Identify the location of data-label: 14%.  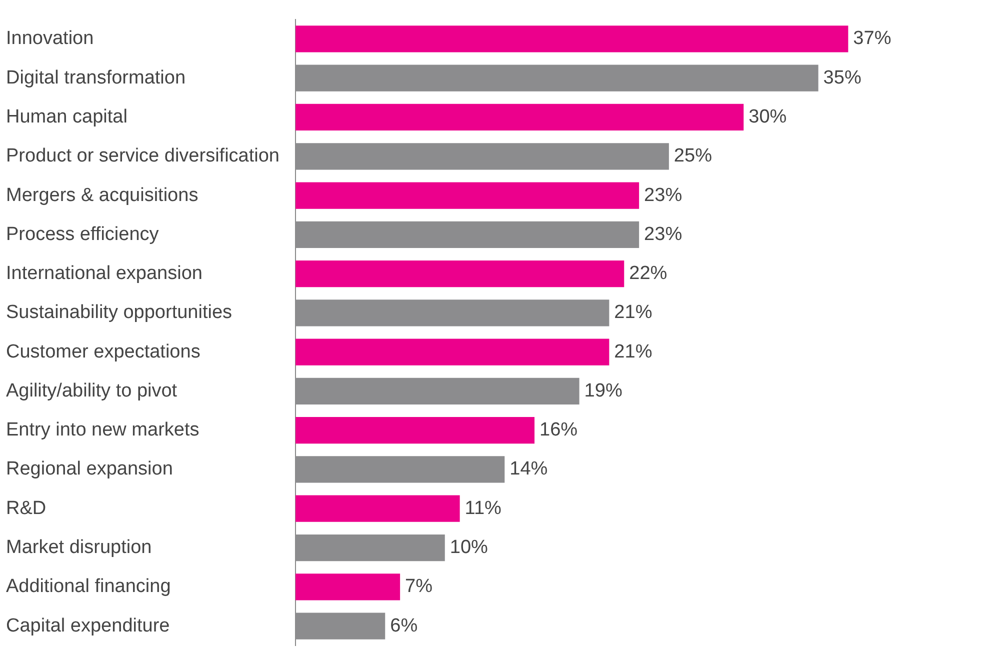
(529, 469).